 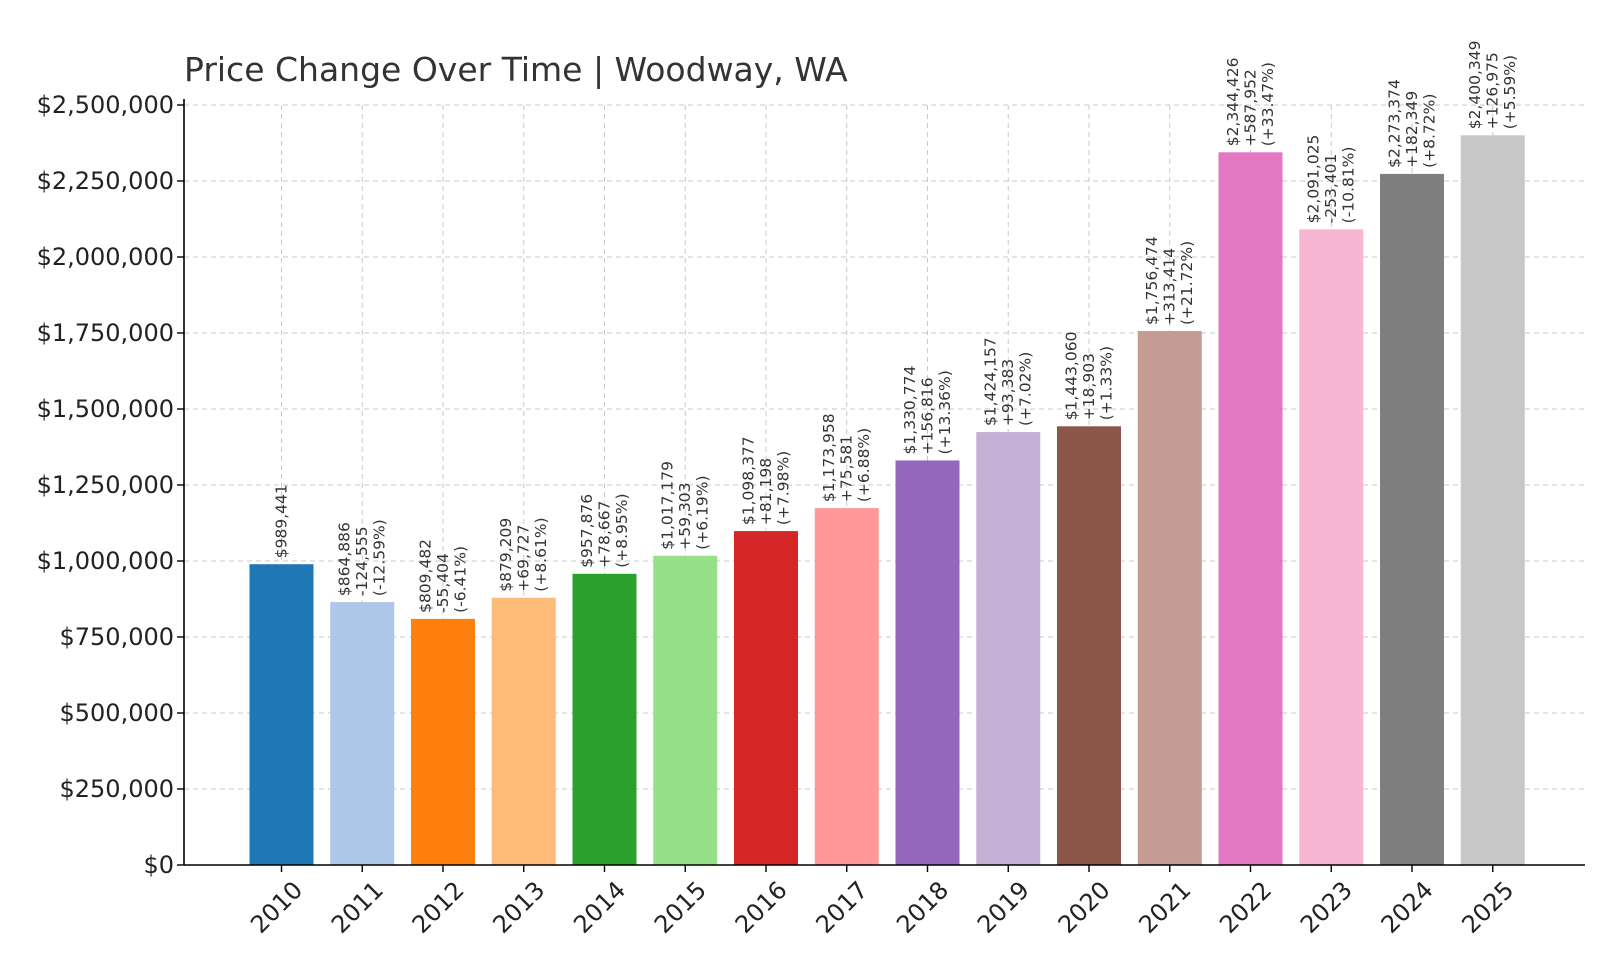 I want to click on x-tick-label: 2022, so click(x=1245, y=907).